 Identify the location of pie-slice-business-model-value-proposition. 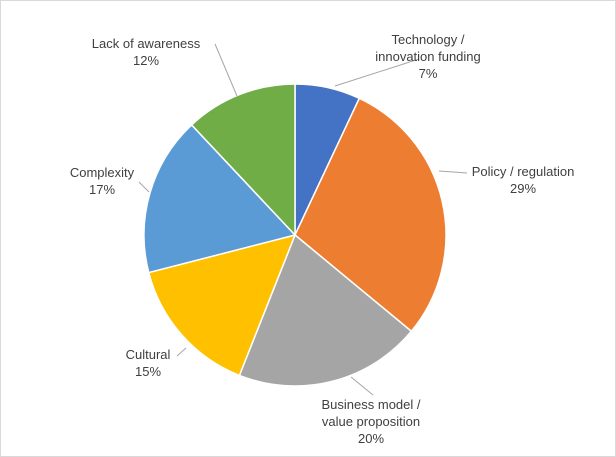
(325, 310).